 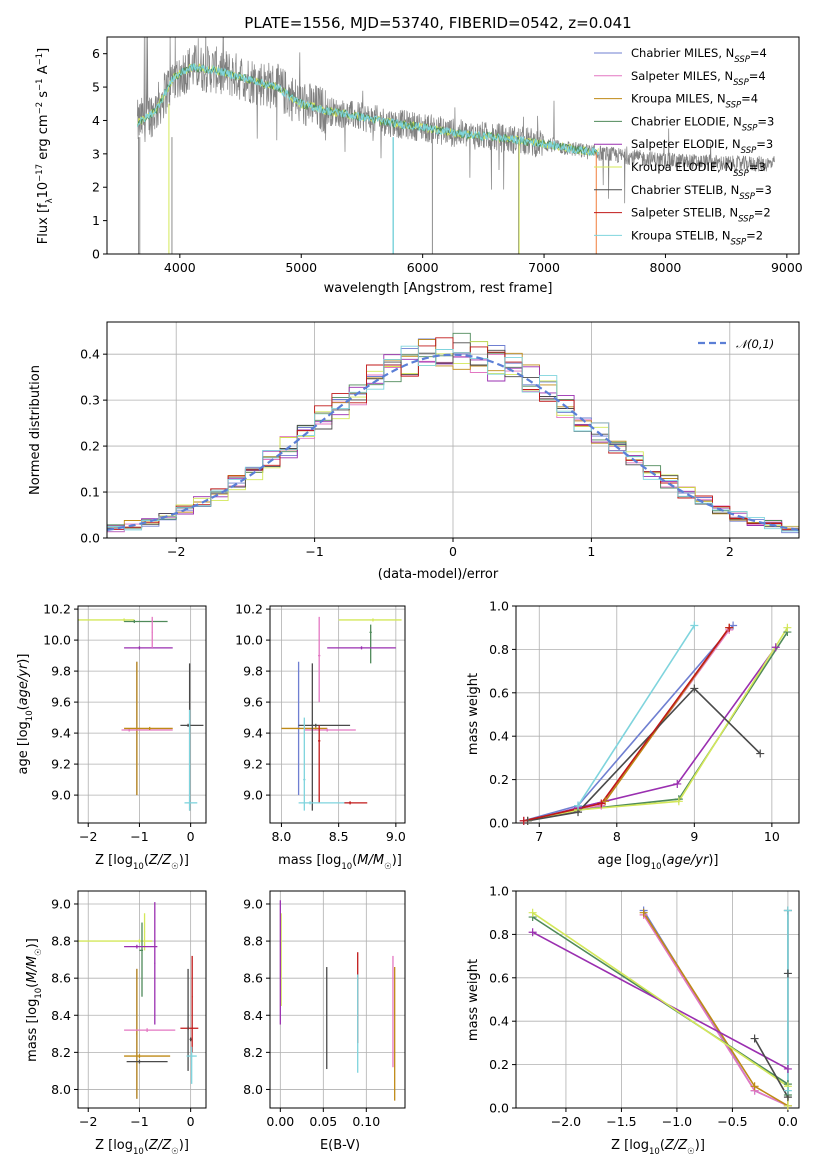 I want to click on weight-line-kroupa-elodie, so click(x=658, y=724).